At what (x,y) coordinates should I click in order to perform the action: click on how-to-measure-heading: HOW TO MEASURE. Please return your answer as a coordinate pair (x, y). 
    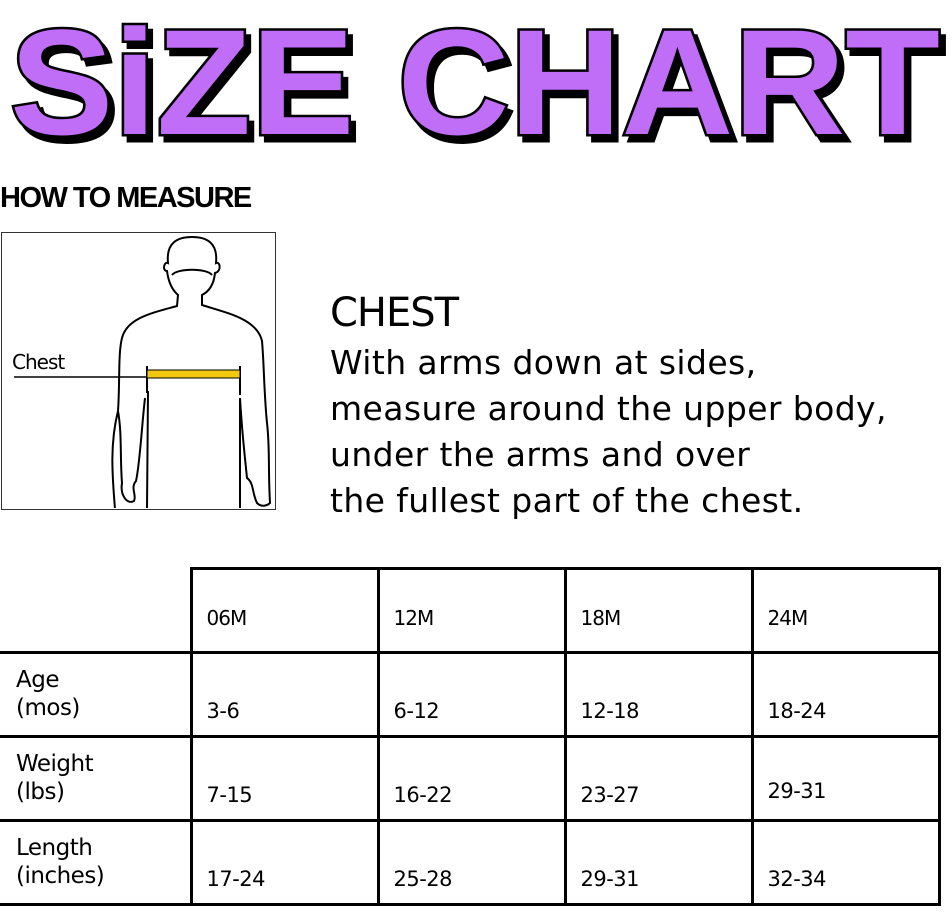
    Looking at the image, I should click on (126, 198).